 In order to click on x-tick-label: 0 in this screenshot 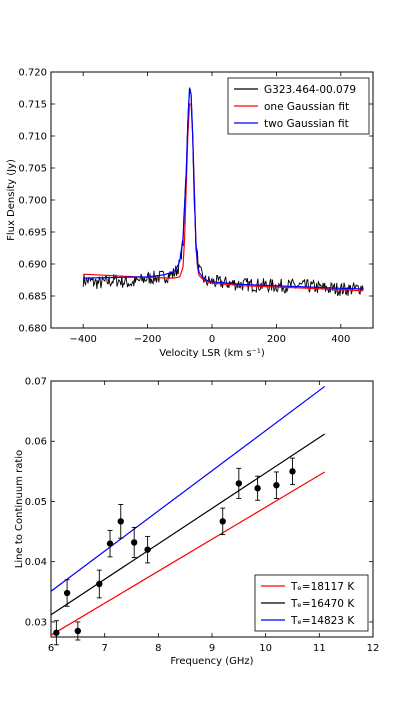, I will do `click(212, 339)`.